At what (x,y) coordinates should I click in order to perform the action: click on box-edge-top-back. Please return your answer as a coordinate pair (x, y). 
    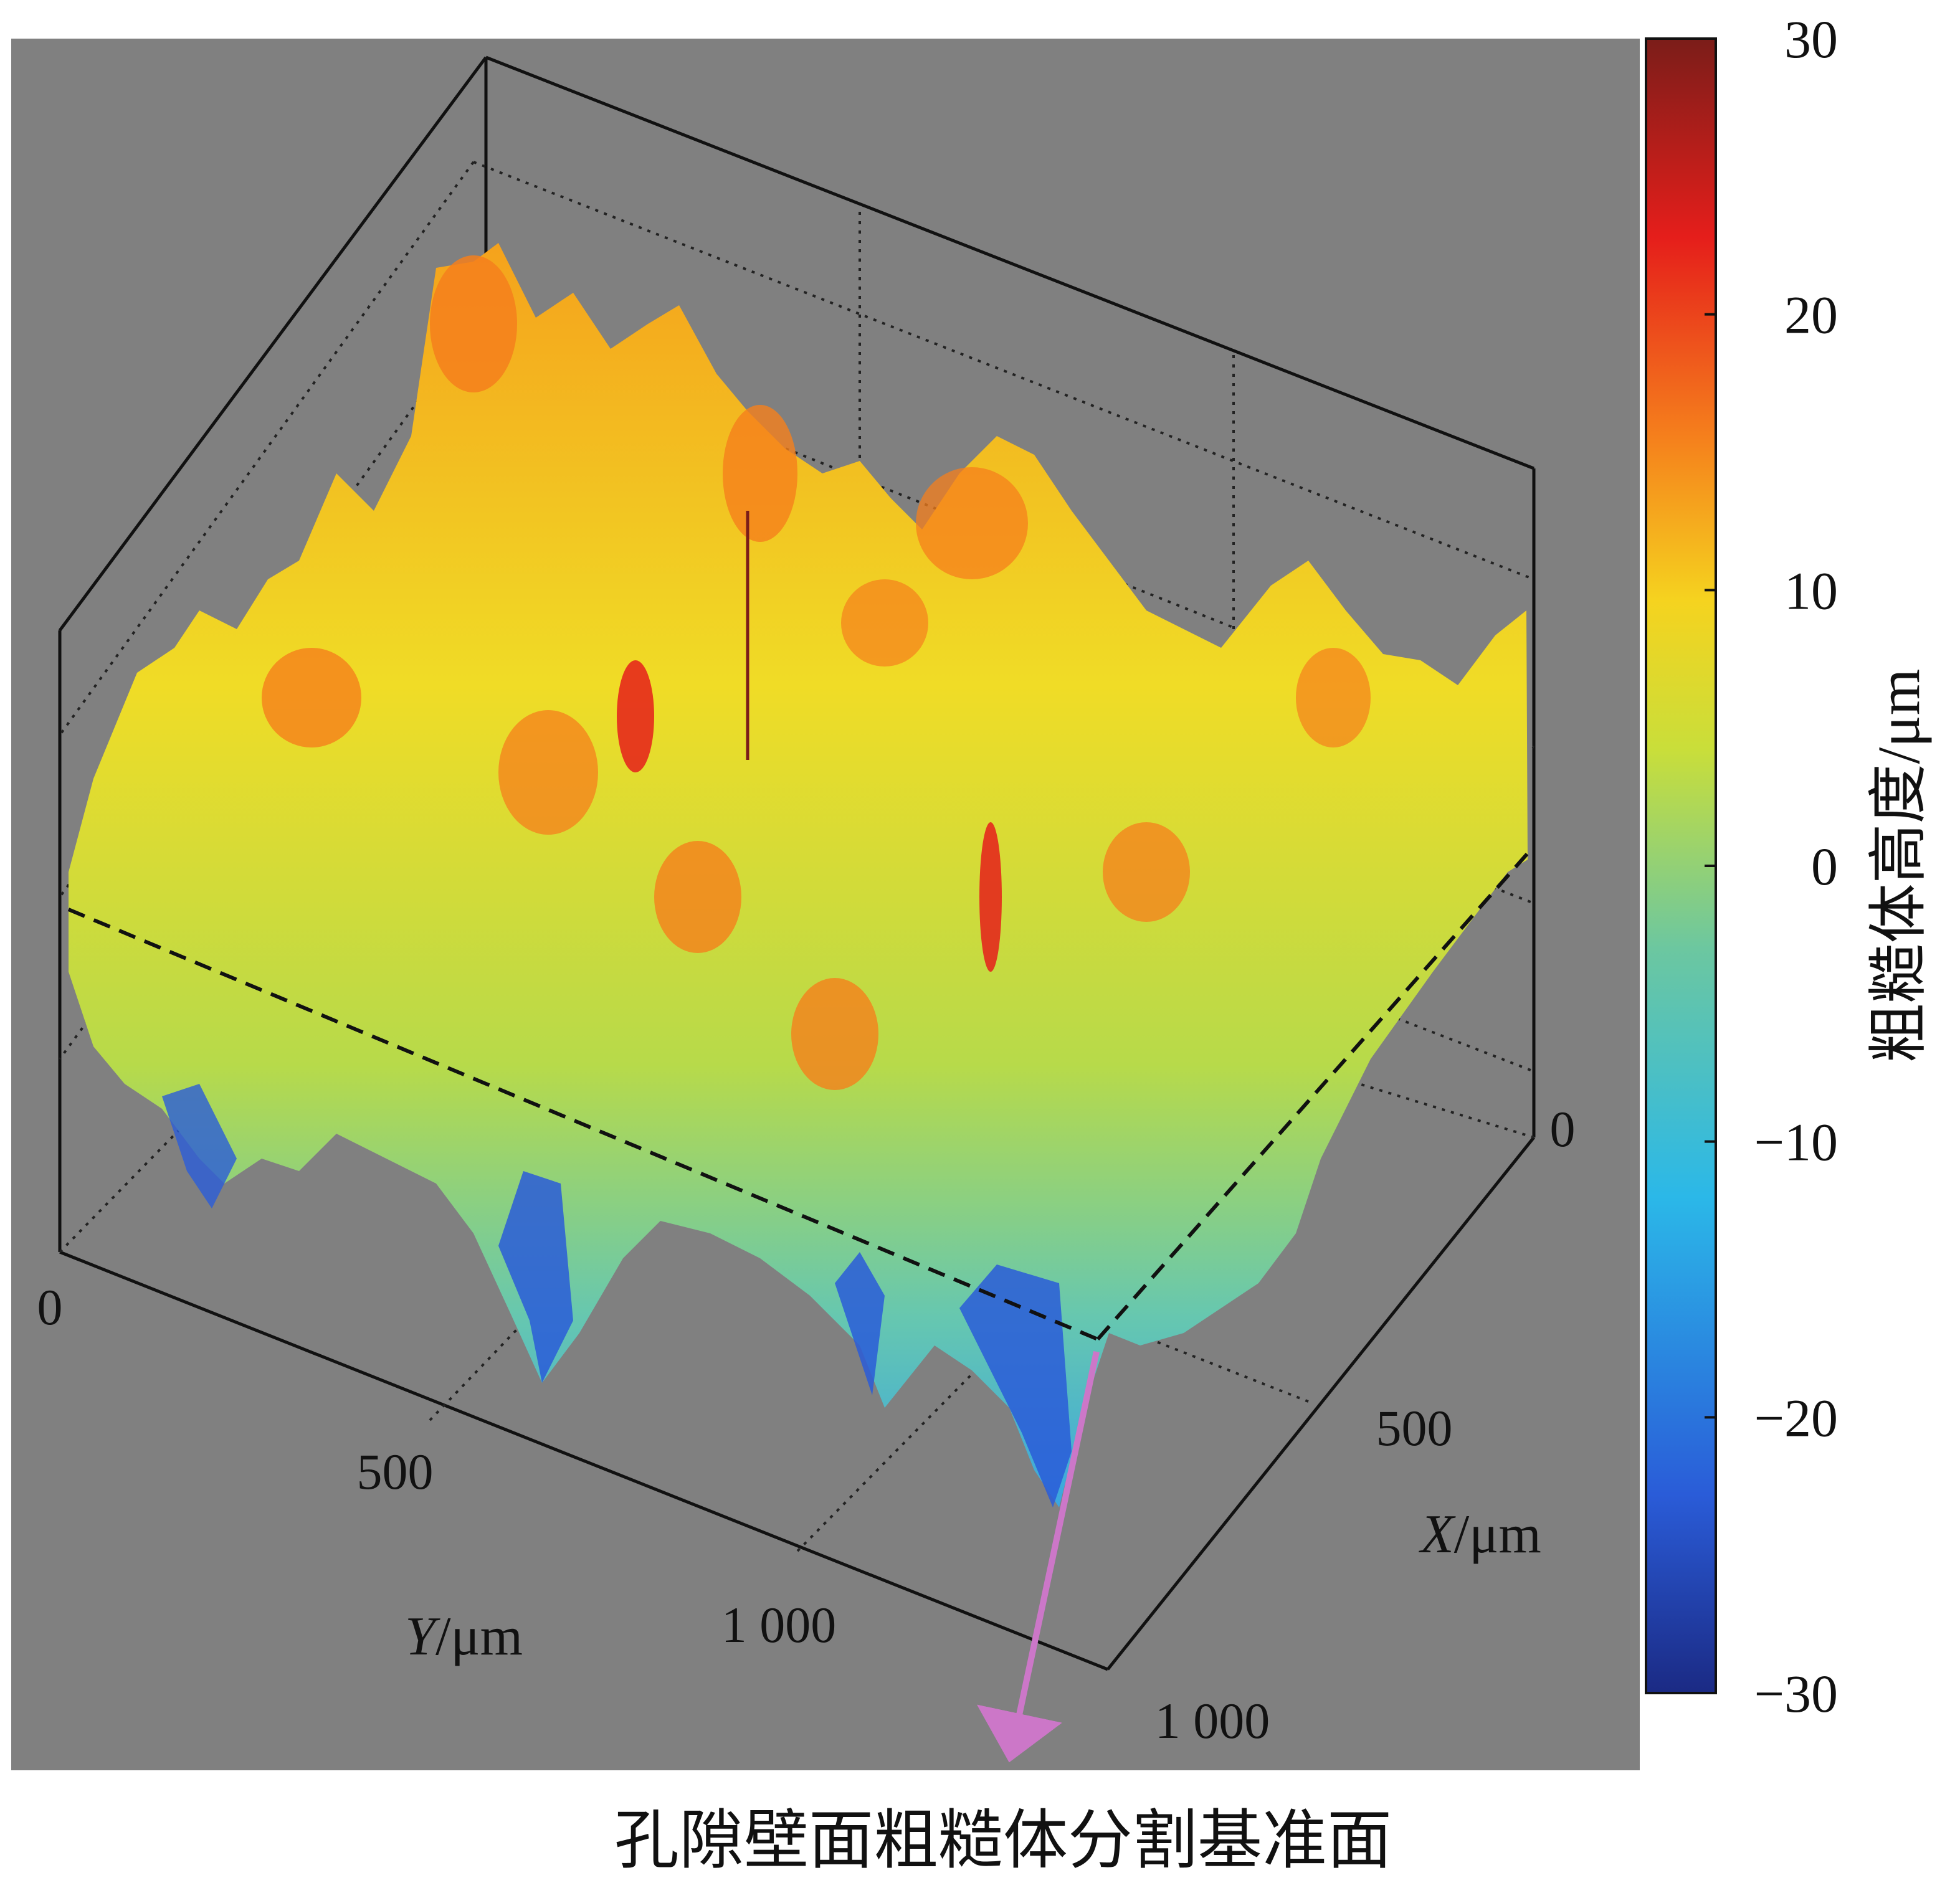
    Looking at the image, I should click on (1009, 262).